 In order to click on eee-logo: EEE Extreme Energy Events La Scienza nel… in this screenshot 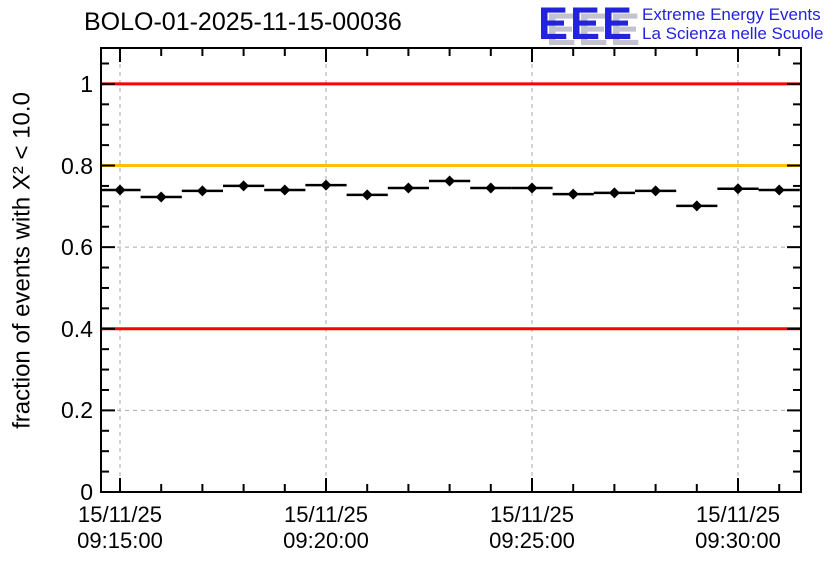, I will do `click(681, 24)`.